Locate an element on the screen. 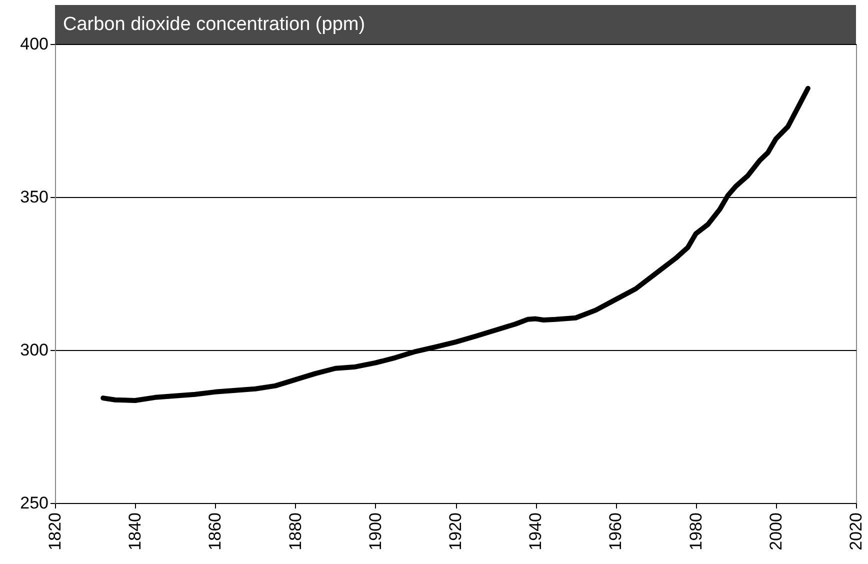 The height and width of the screenshot is (564, 868). x-tick-label: 1920 is located at coordinates (455, 531).